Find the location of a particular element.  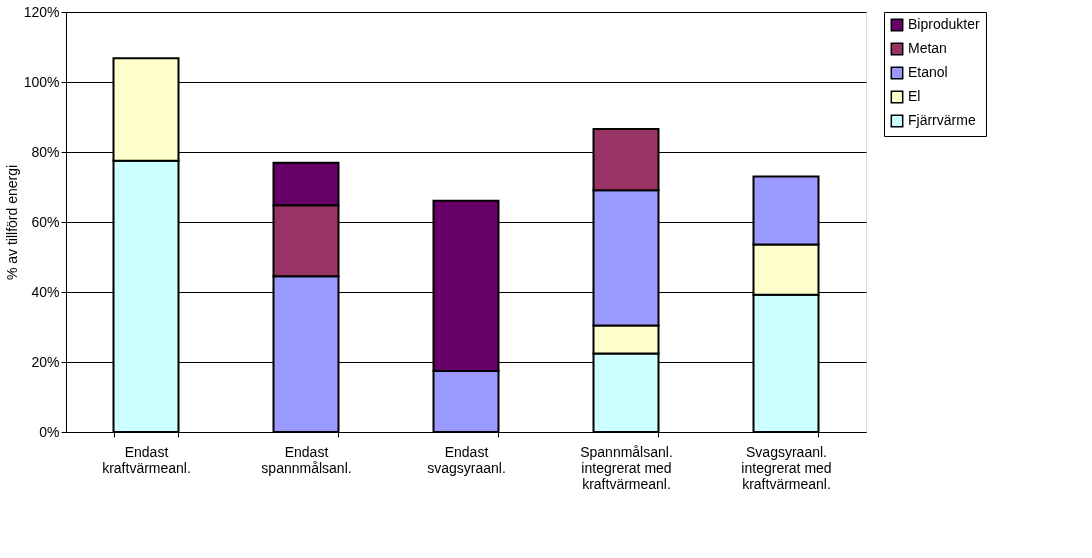

legend-label: Etanol is located at coordinates (928, 72).